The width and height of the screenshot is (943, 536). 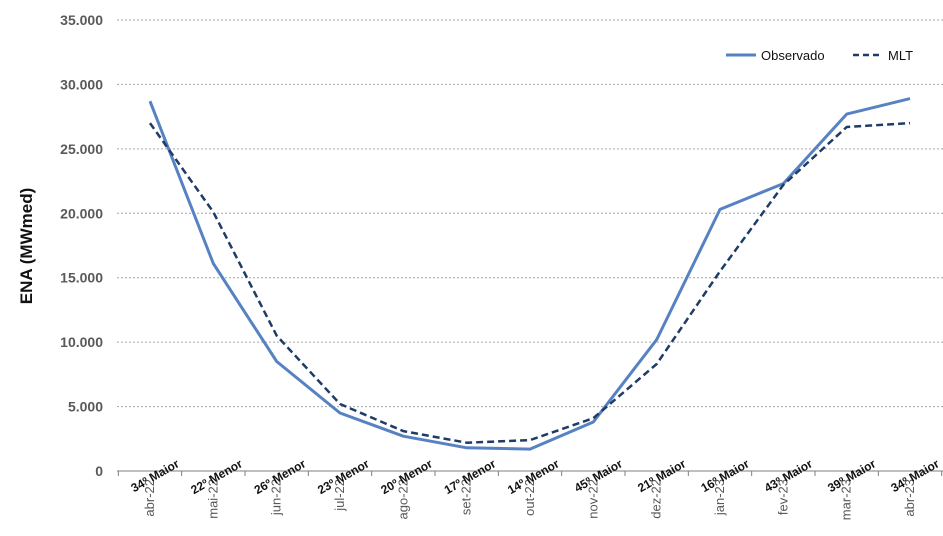 What do you see at coordinates (81, 149) in the screenshot?
I see `y-tick-label: 25.000` at bounding box center [81, 149].